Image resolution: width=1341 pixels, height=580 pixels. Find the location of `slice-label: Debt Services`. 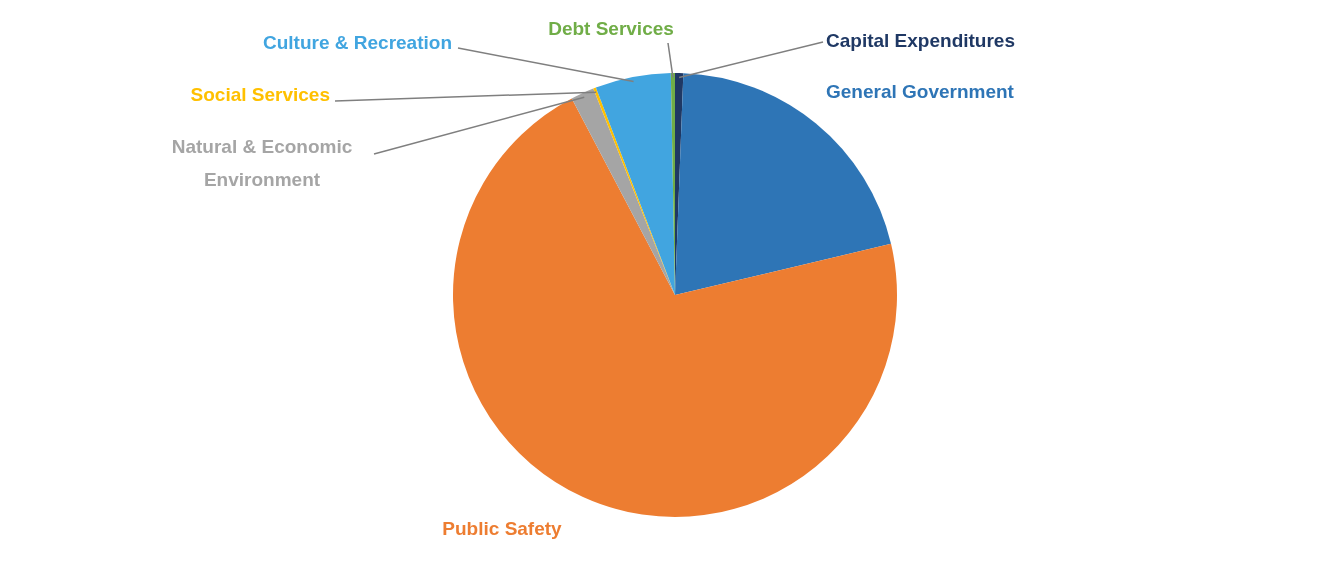

slice-label: Debt Services is located at coordinates (611, 29).